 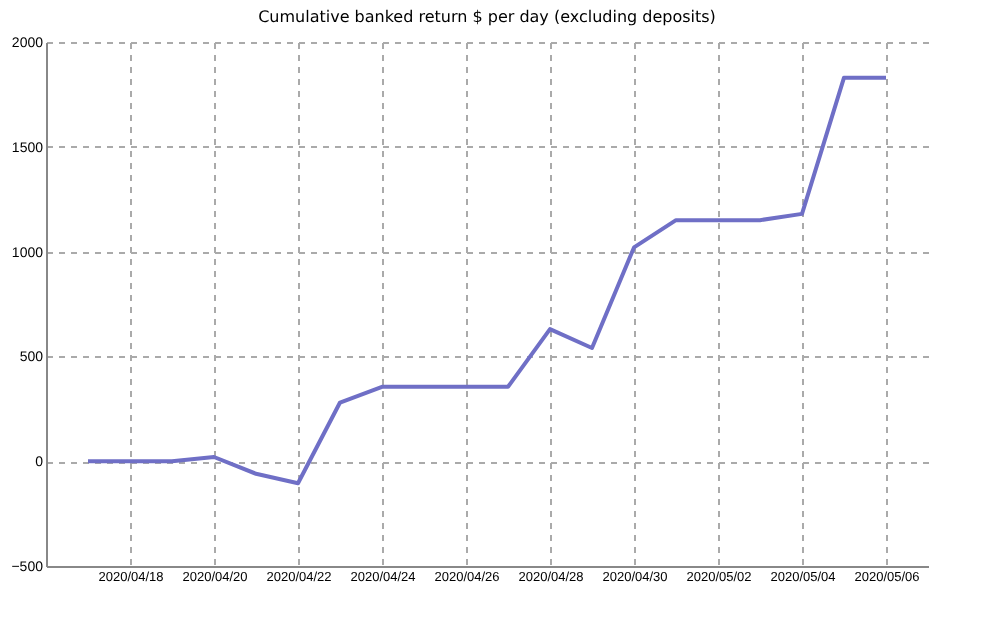 I want to click on chart-title: Cumulative banked return $ per day (excluding deposits), so click(x=487, y=17).